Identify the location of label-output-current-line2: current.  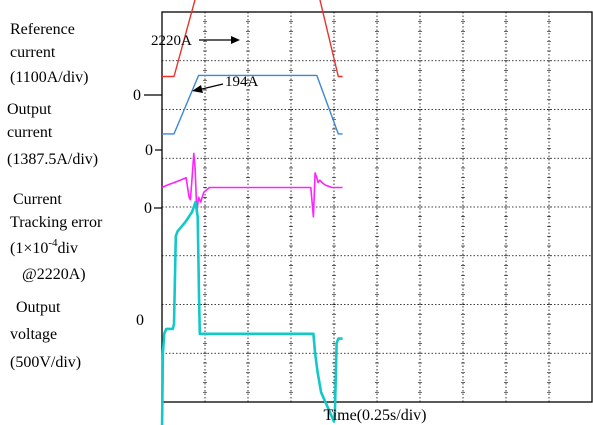
(30, 132).